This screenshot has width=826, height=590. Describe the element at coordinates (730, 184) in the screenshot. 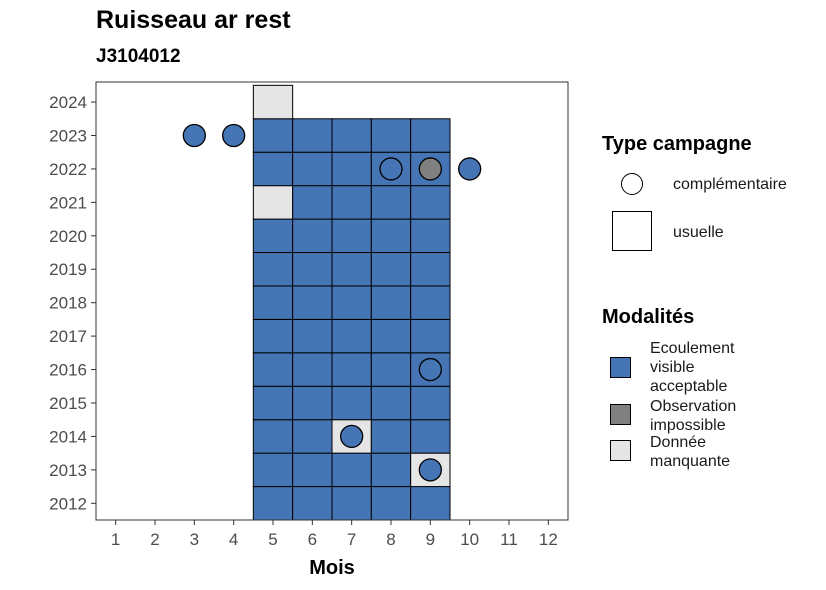

I see `legend-type-complementaire: complémentaire` at that location.